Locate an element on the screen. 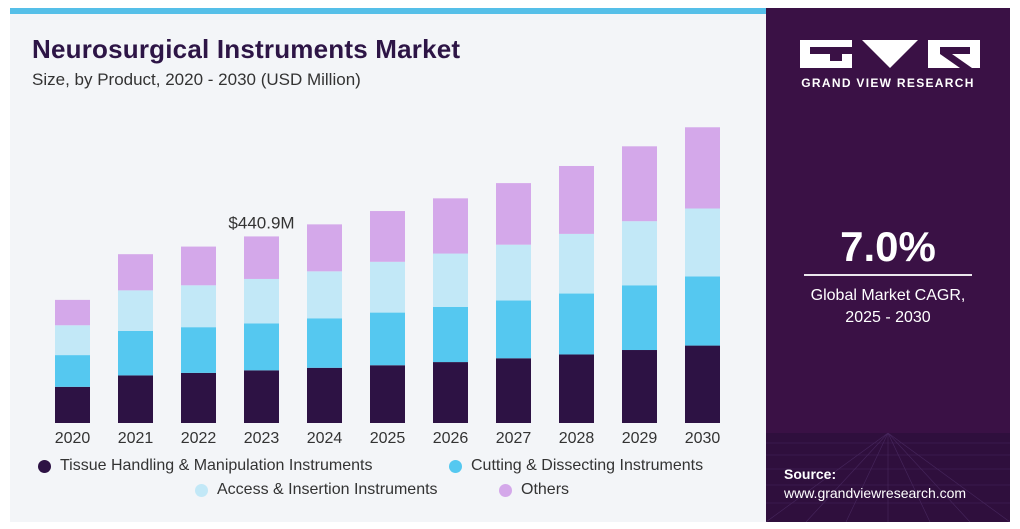 The width and height of the screenshot is (1020, 529). x-tick-label-2020: 2020 is located at coordinates (73, 438).